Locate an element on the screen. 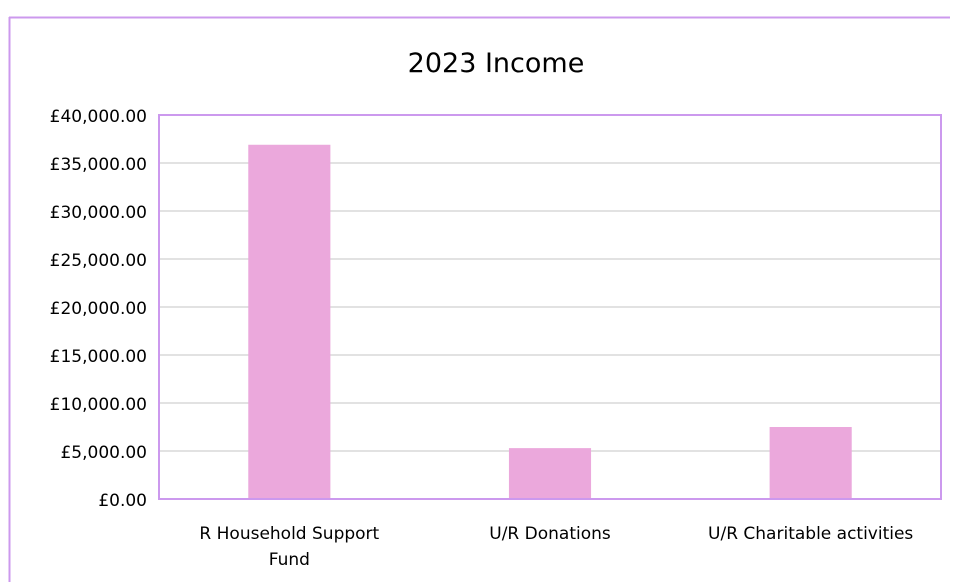 The image size is (958, 587). y-tick-label: £20,000.00 is located at coordinates (98, 309).